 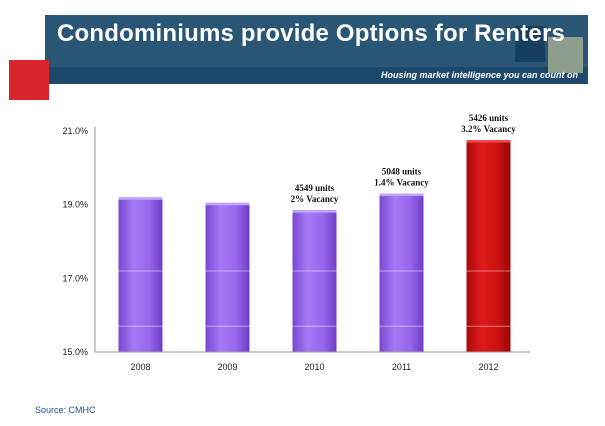 I want to click on decor-square-dark, so click(x=530, y=44).